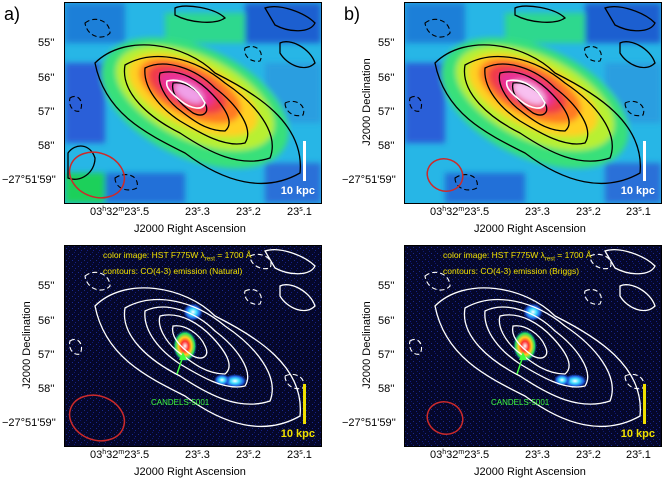  Describe the element at coordinates (299, 455) in the screenshot. I see `x-tick-1-natural: 23s.1` at that location.